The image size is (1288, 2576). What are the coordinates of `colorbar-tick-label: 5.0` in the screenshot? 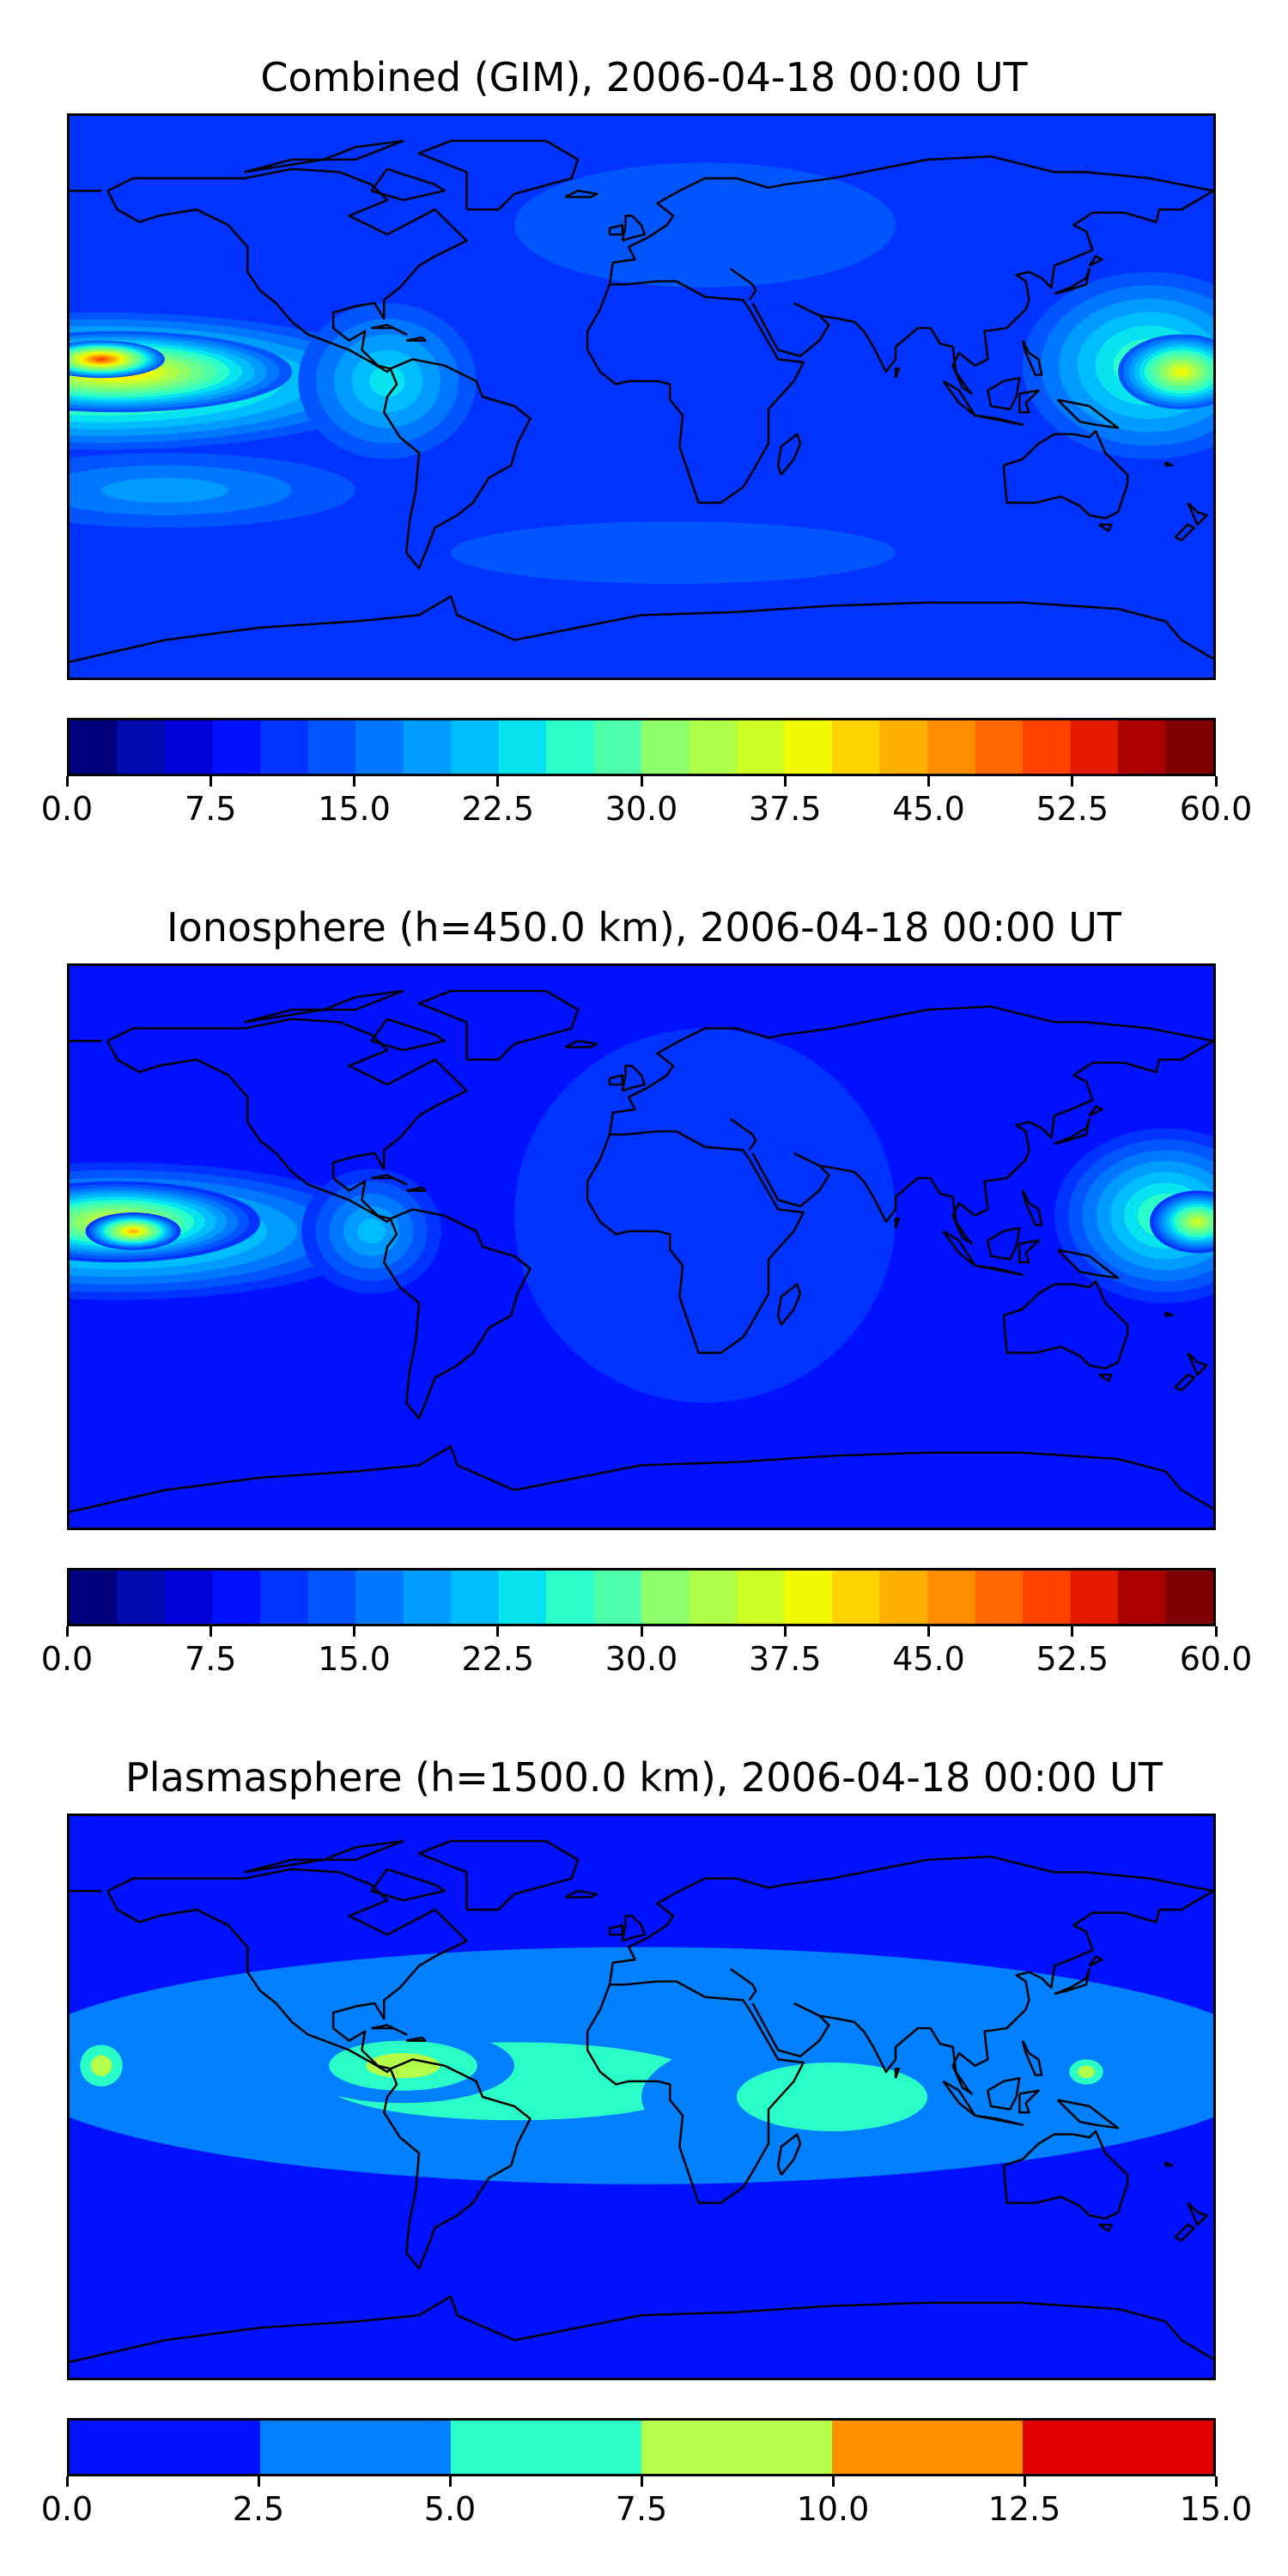 It's located at (450, 2509).